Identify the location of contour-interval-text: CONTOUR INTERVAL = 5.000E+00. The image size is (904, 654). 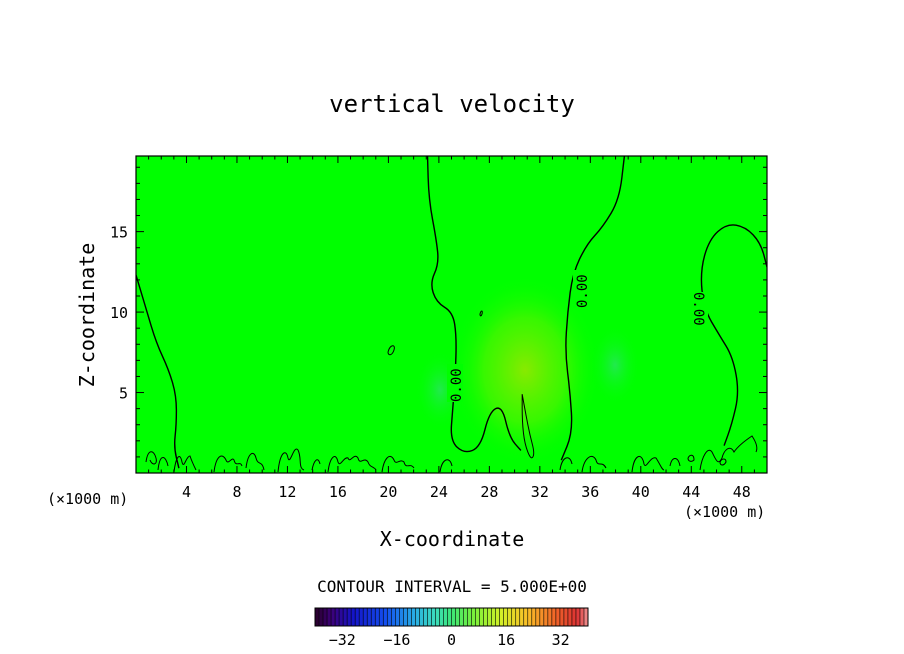
(452, 586).